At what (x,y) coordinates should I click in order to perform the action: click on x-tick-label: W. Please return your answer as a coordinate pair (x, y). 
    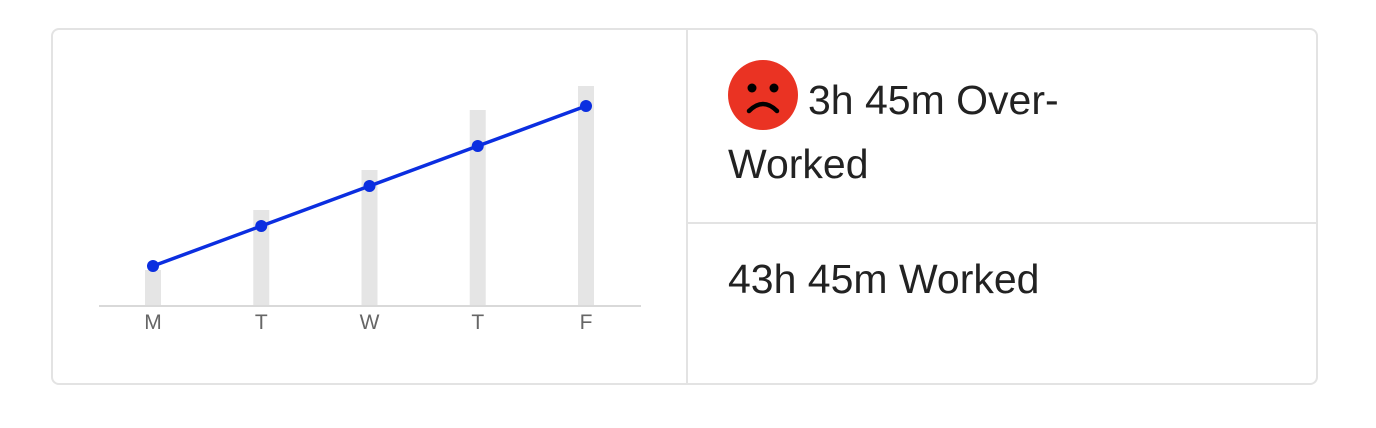
    Looking at the image, I should click on (370, 322).